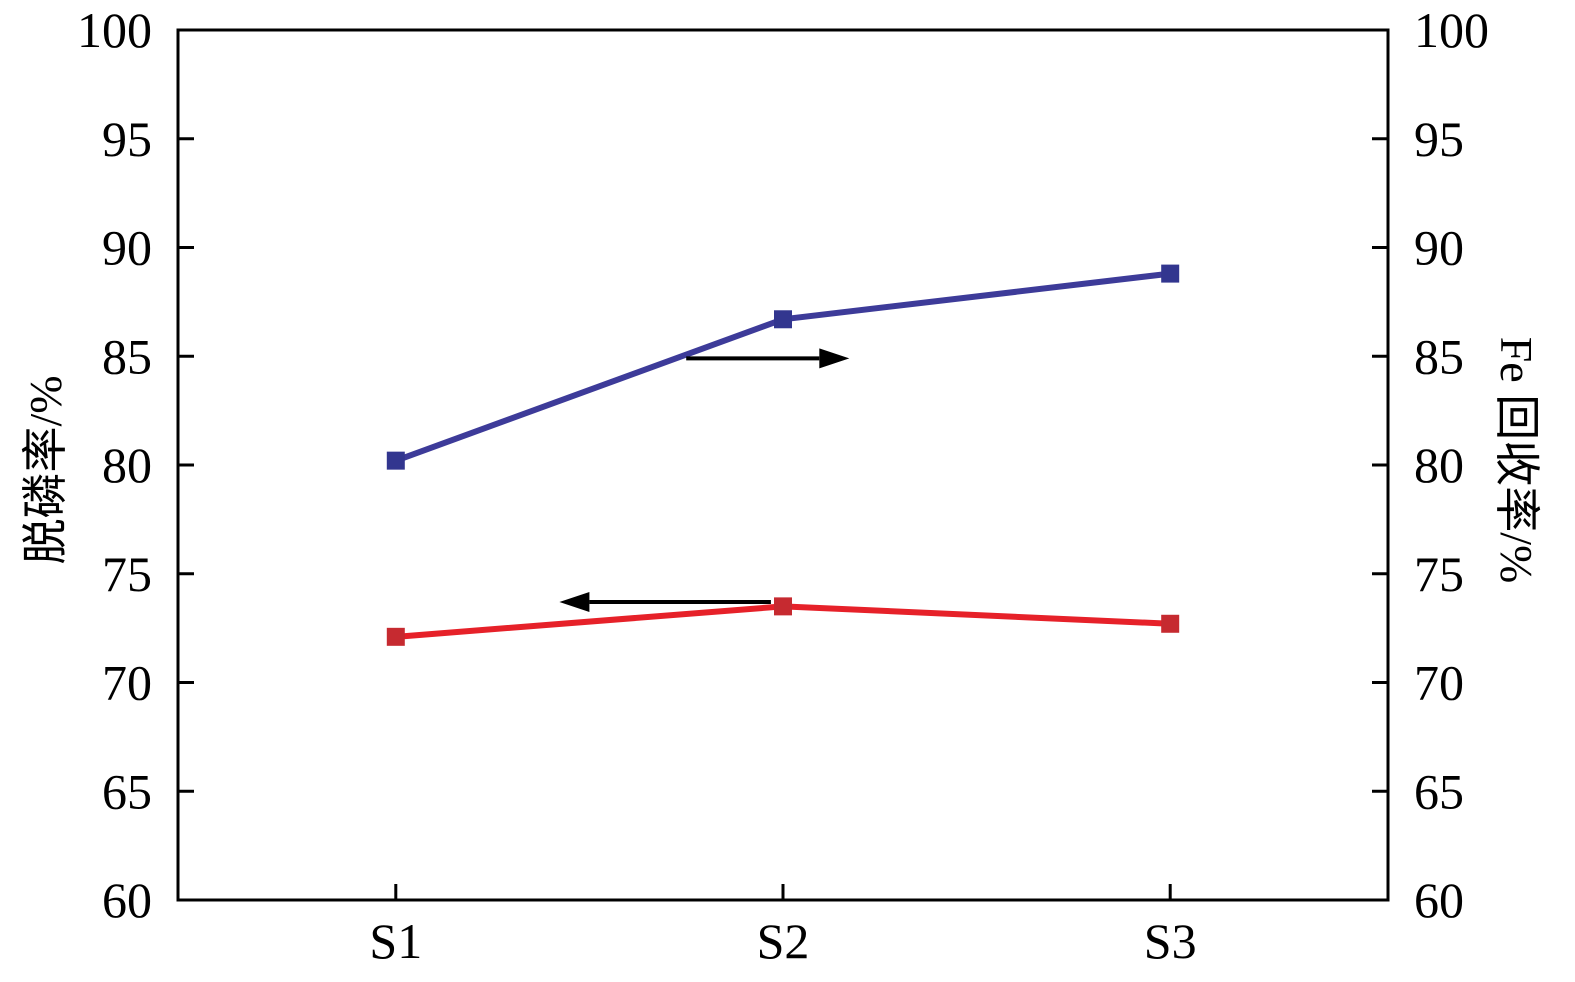 The width and height of the screenshot is (1575, 982). I want to click on left-axis-title: 脱磷率/%, so click(45, 470).